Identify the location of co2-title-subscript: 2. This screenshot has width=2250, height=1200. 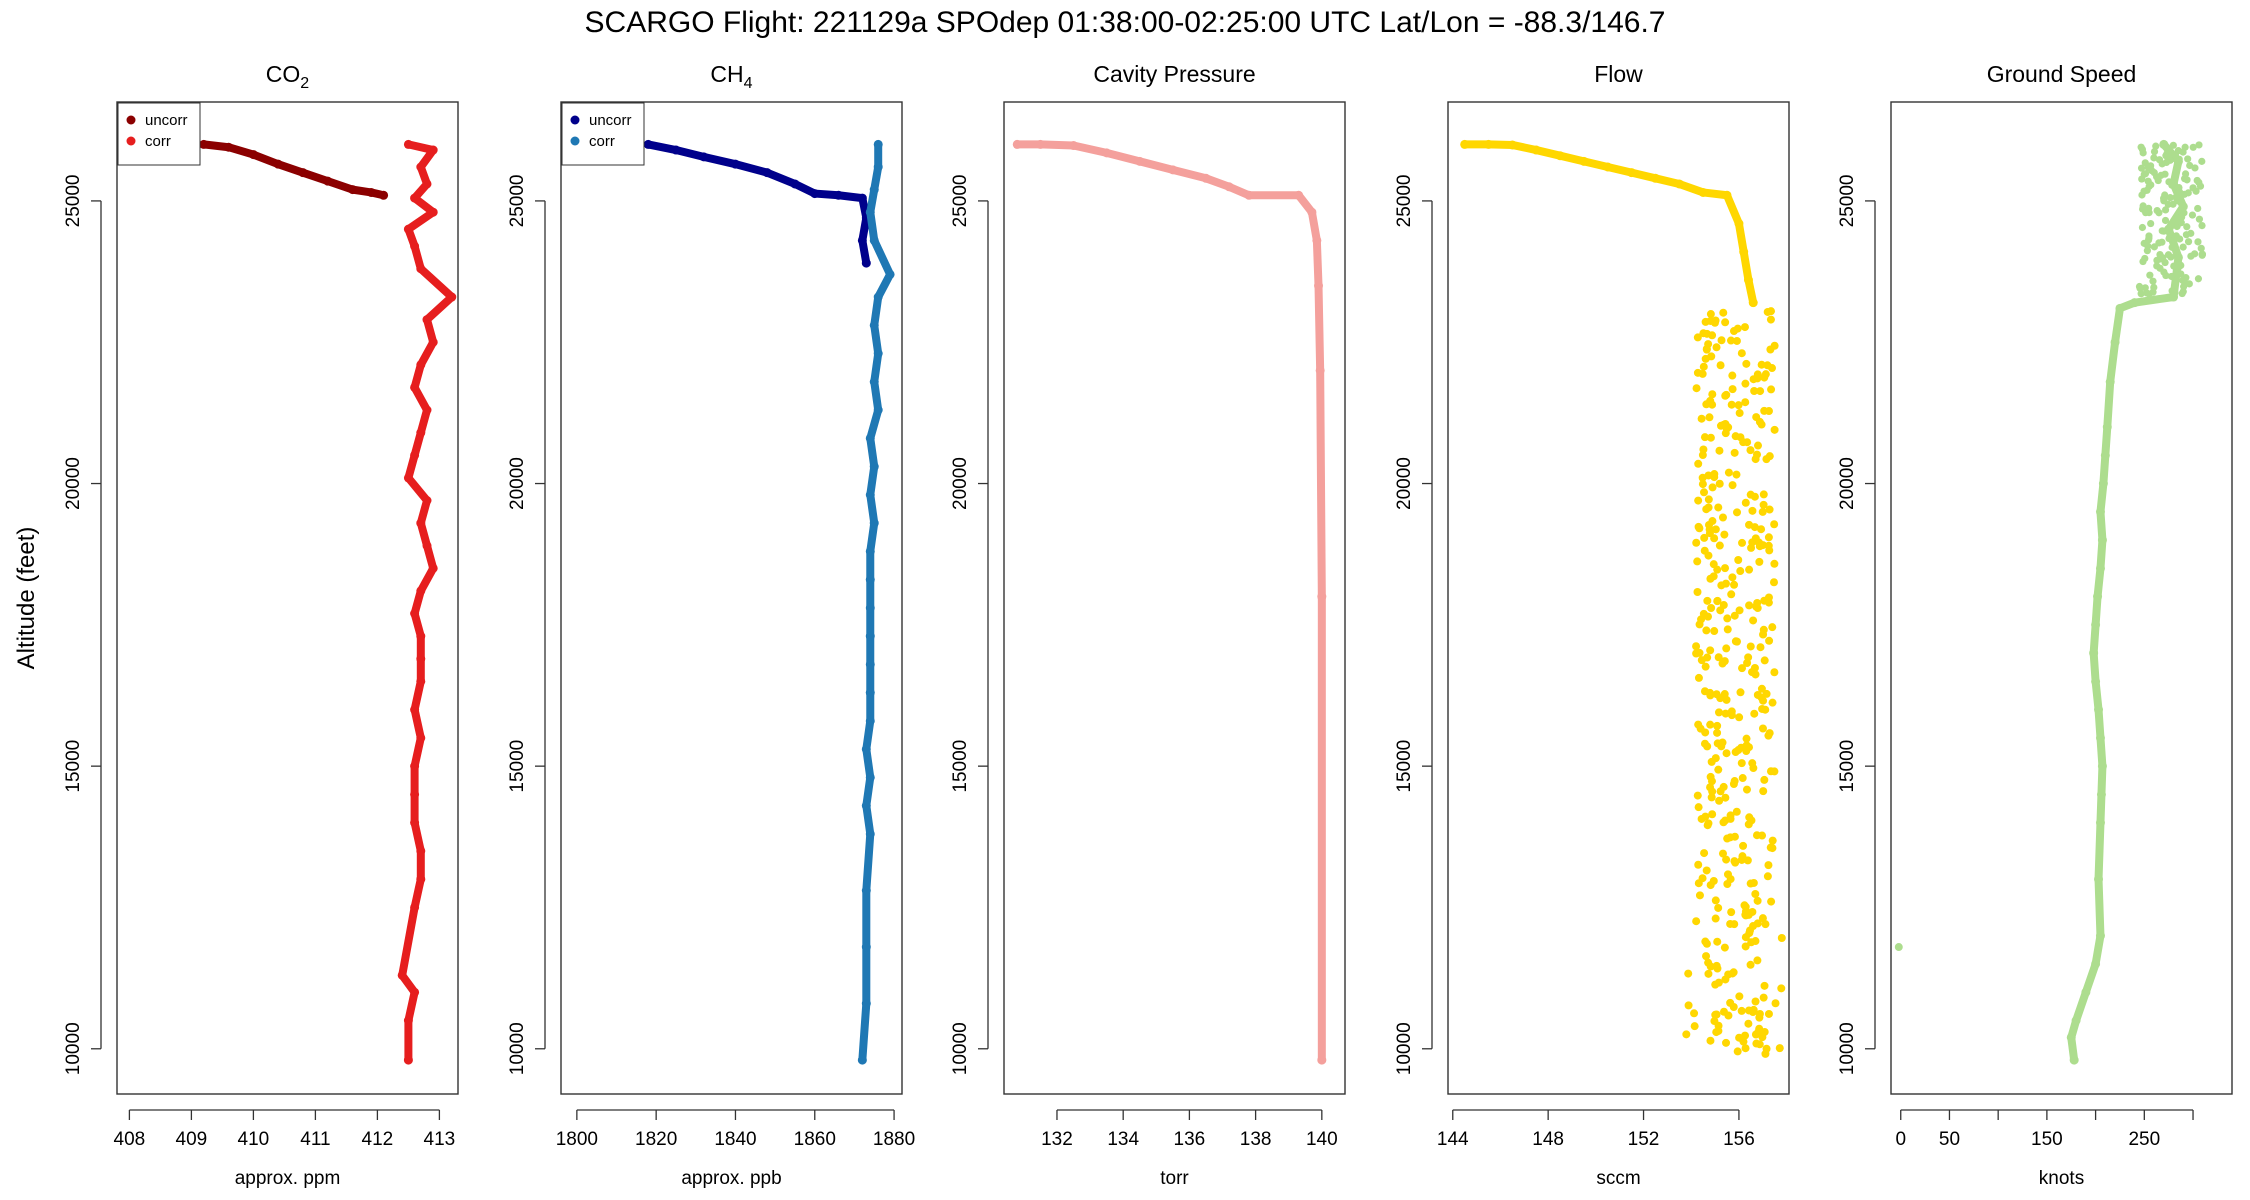
(304, 83).